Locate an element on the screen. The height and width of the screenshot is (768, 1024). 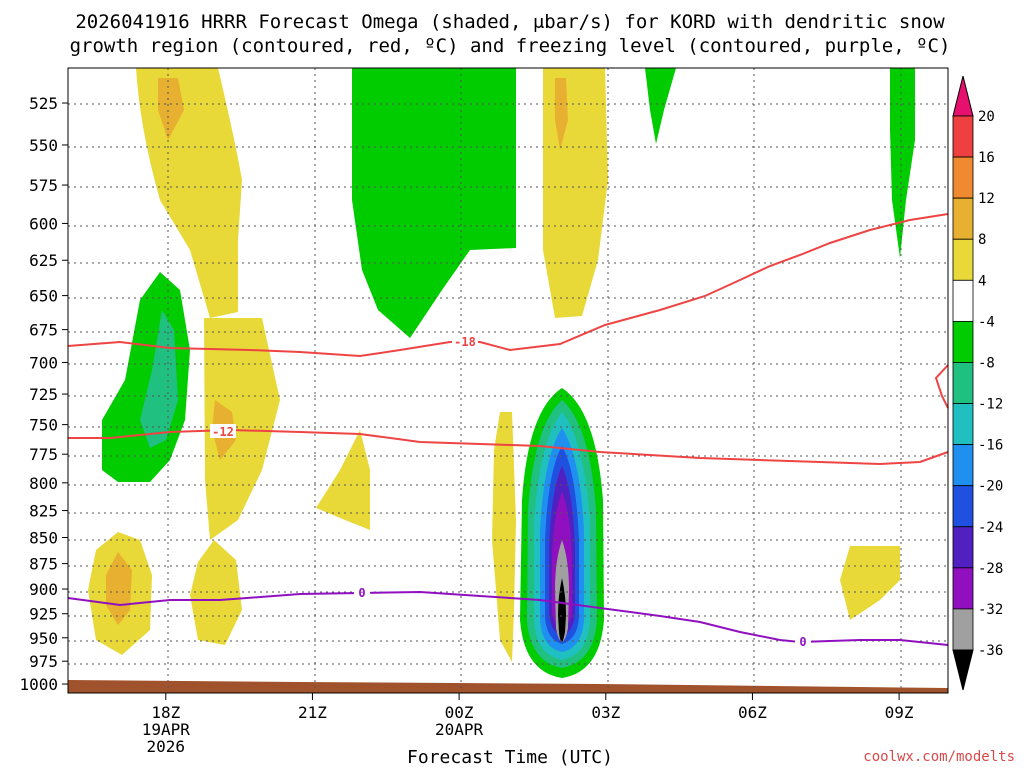
x-axis-label: Forecast Time (UTC) is located at coordinates (510, 757).